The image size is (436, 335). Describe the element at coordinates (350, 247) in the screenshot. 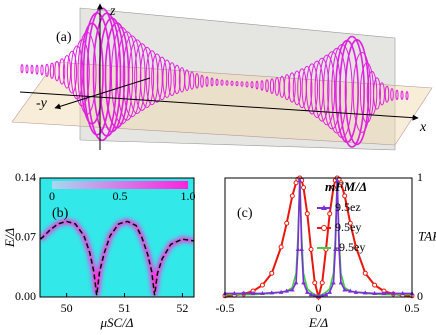

I see `legend-label: -9.5ey` at that location.